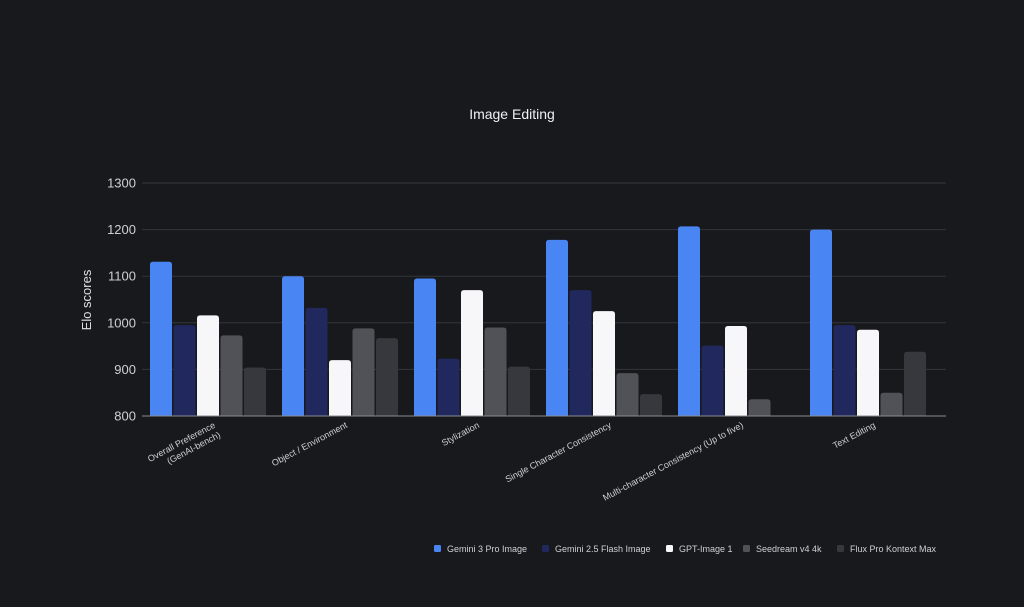 The image size is (1024, 607). I want to click on legend-label: Flux Pro Kontext Max, so click(893, 549).